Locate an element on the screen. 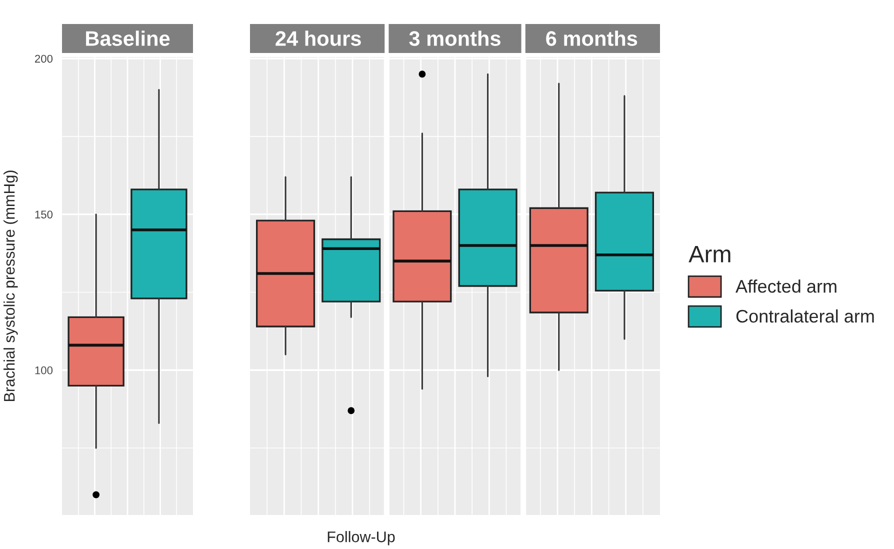 This screenshot has width=894, height=549. y-tick-label: 200 is located at coordinates (43, 58).